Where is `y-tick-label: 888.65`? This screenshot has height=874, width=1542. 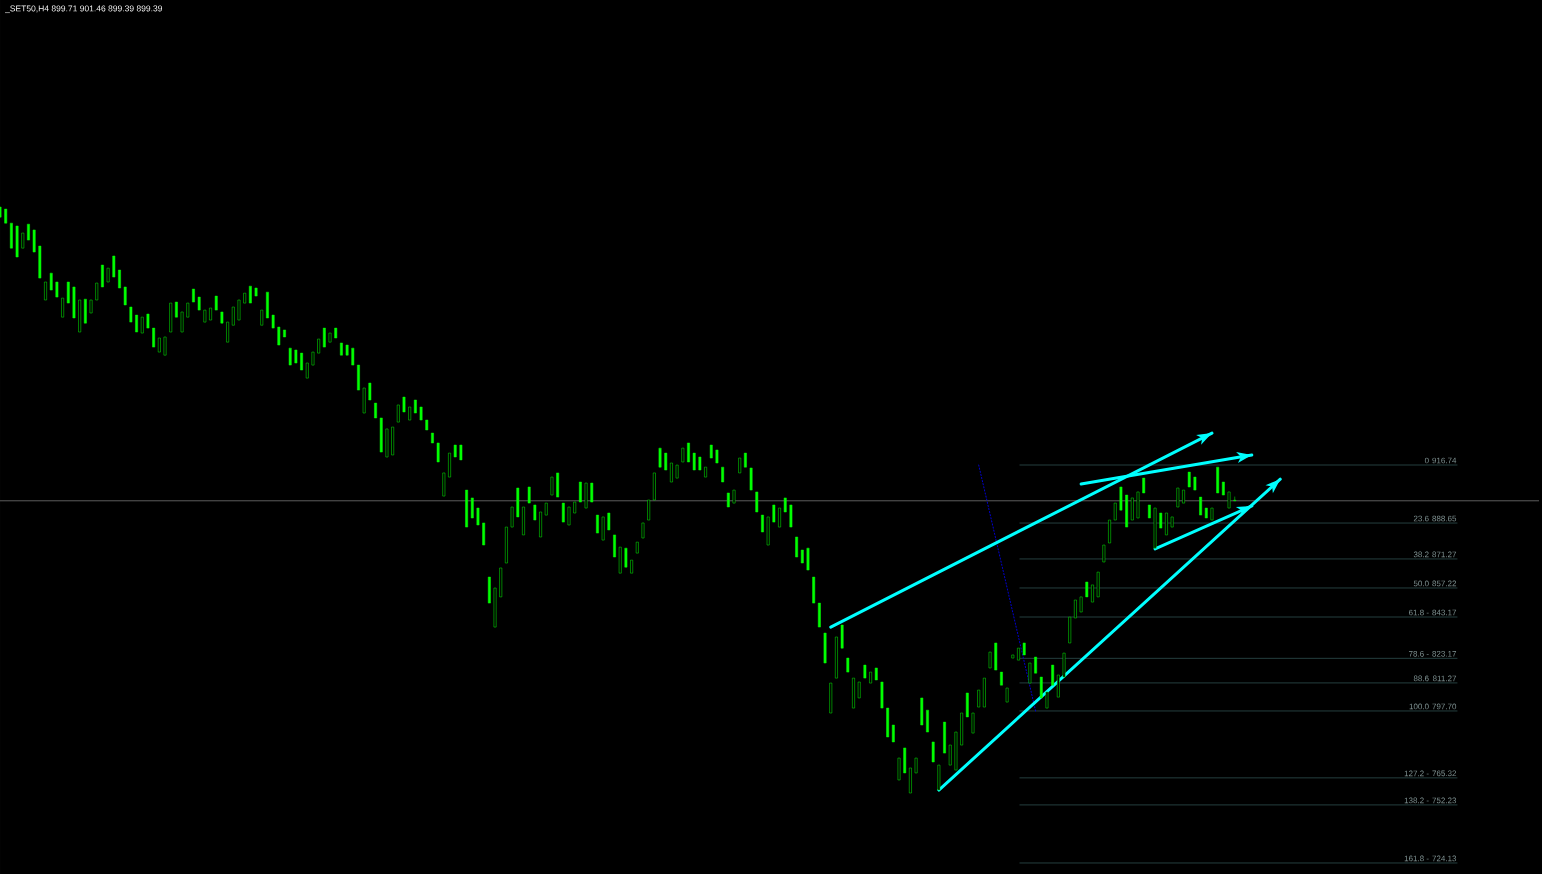
y-tick-label: 888.65 is located at coordinates (1444, 518).